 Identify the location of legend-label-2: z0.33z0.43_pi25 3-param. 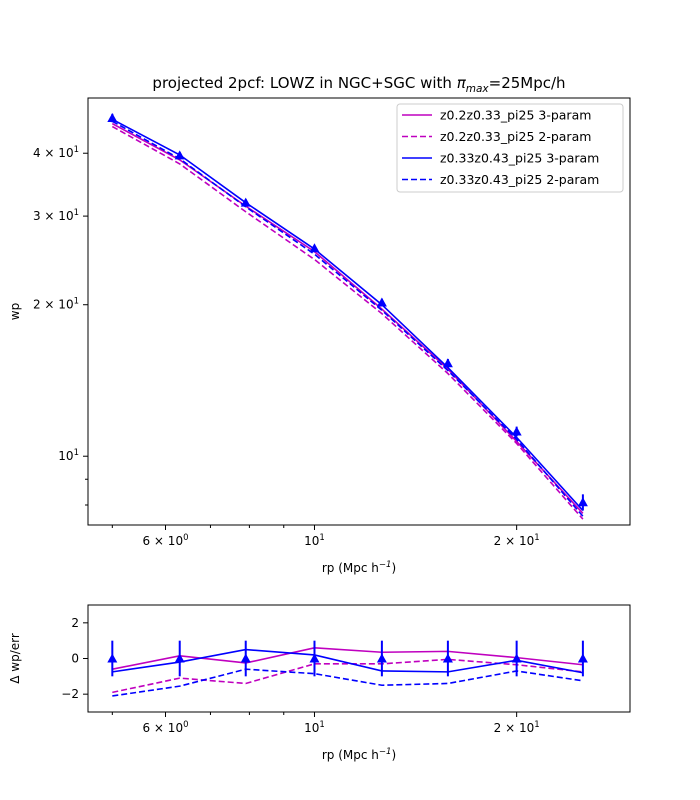
(519, 158).